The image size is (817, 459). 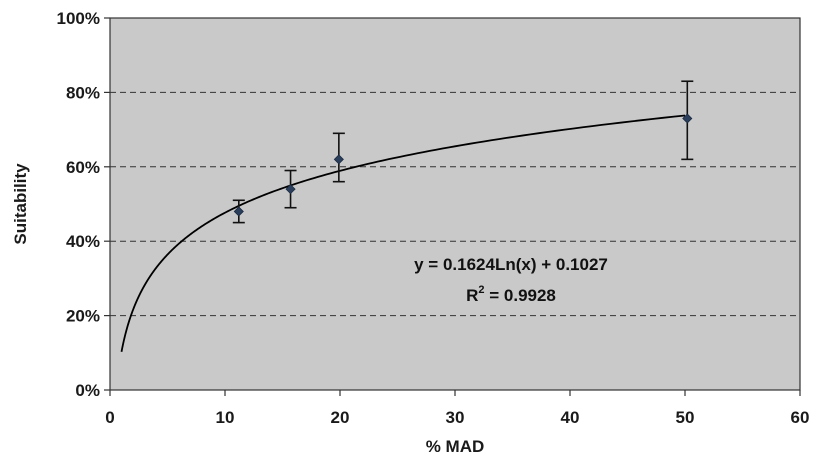 What do you see at coordinates (520, 295) in the screenshot?
I see `r-squared-value: = 0.9928` at bounding box center [520, 295].